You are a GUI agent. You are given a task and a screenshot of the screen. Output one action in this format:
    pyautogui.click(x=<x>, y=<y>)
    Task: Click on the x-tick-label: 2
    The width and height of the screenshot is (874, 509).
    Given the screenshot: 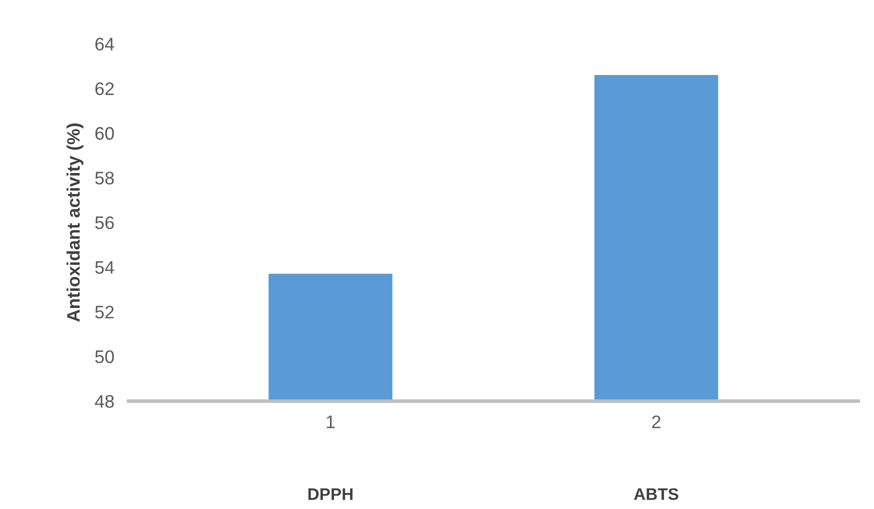 What is the action you would take?
    pyautogui.click(x=656, y=421)
    